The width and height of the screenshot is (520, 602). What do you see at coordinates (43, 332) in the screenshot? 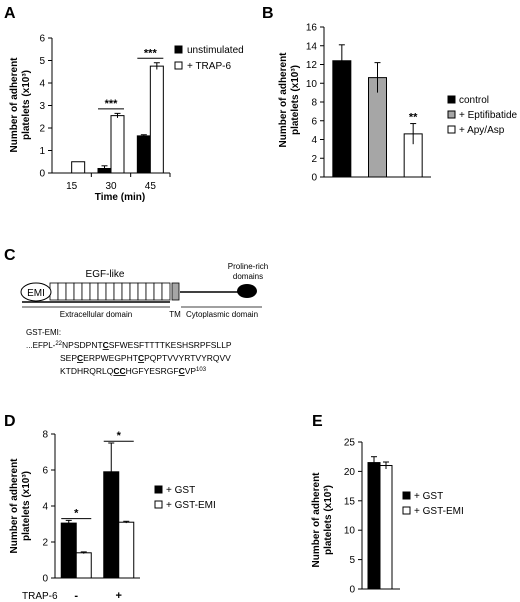
I see `gst-emi-title: GST-EMI:` at bounding box center [43, 332].